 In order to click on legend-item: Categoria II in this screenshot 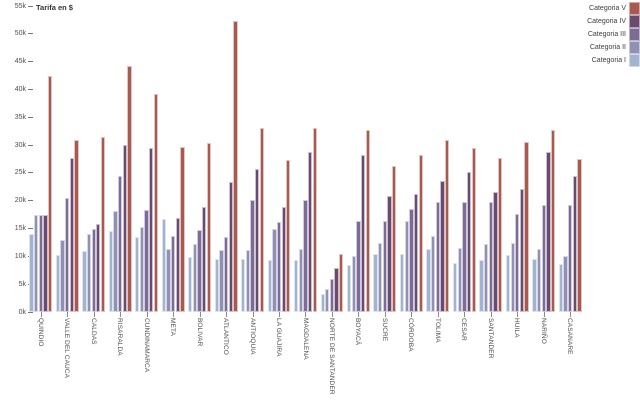, I will do `click(592, 47)`.